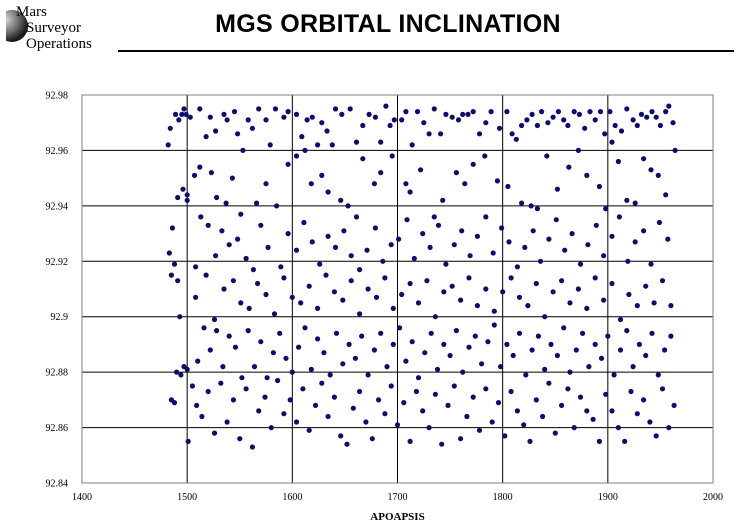 Image resolution: width=736 pixels, height=528 pixels. I want to click on y-tick-label: 92.88, so click(57, 373).